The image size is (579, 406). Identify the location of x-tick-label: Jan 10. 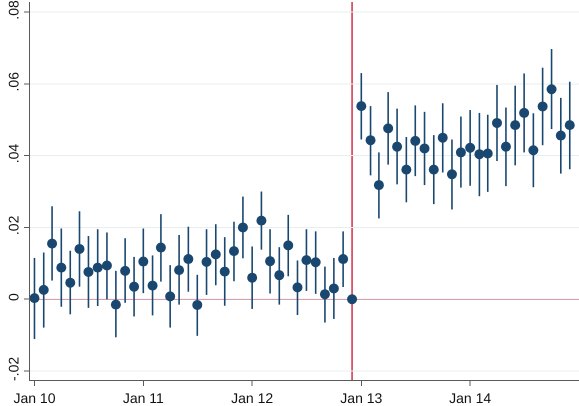
(34, 398).